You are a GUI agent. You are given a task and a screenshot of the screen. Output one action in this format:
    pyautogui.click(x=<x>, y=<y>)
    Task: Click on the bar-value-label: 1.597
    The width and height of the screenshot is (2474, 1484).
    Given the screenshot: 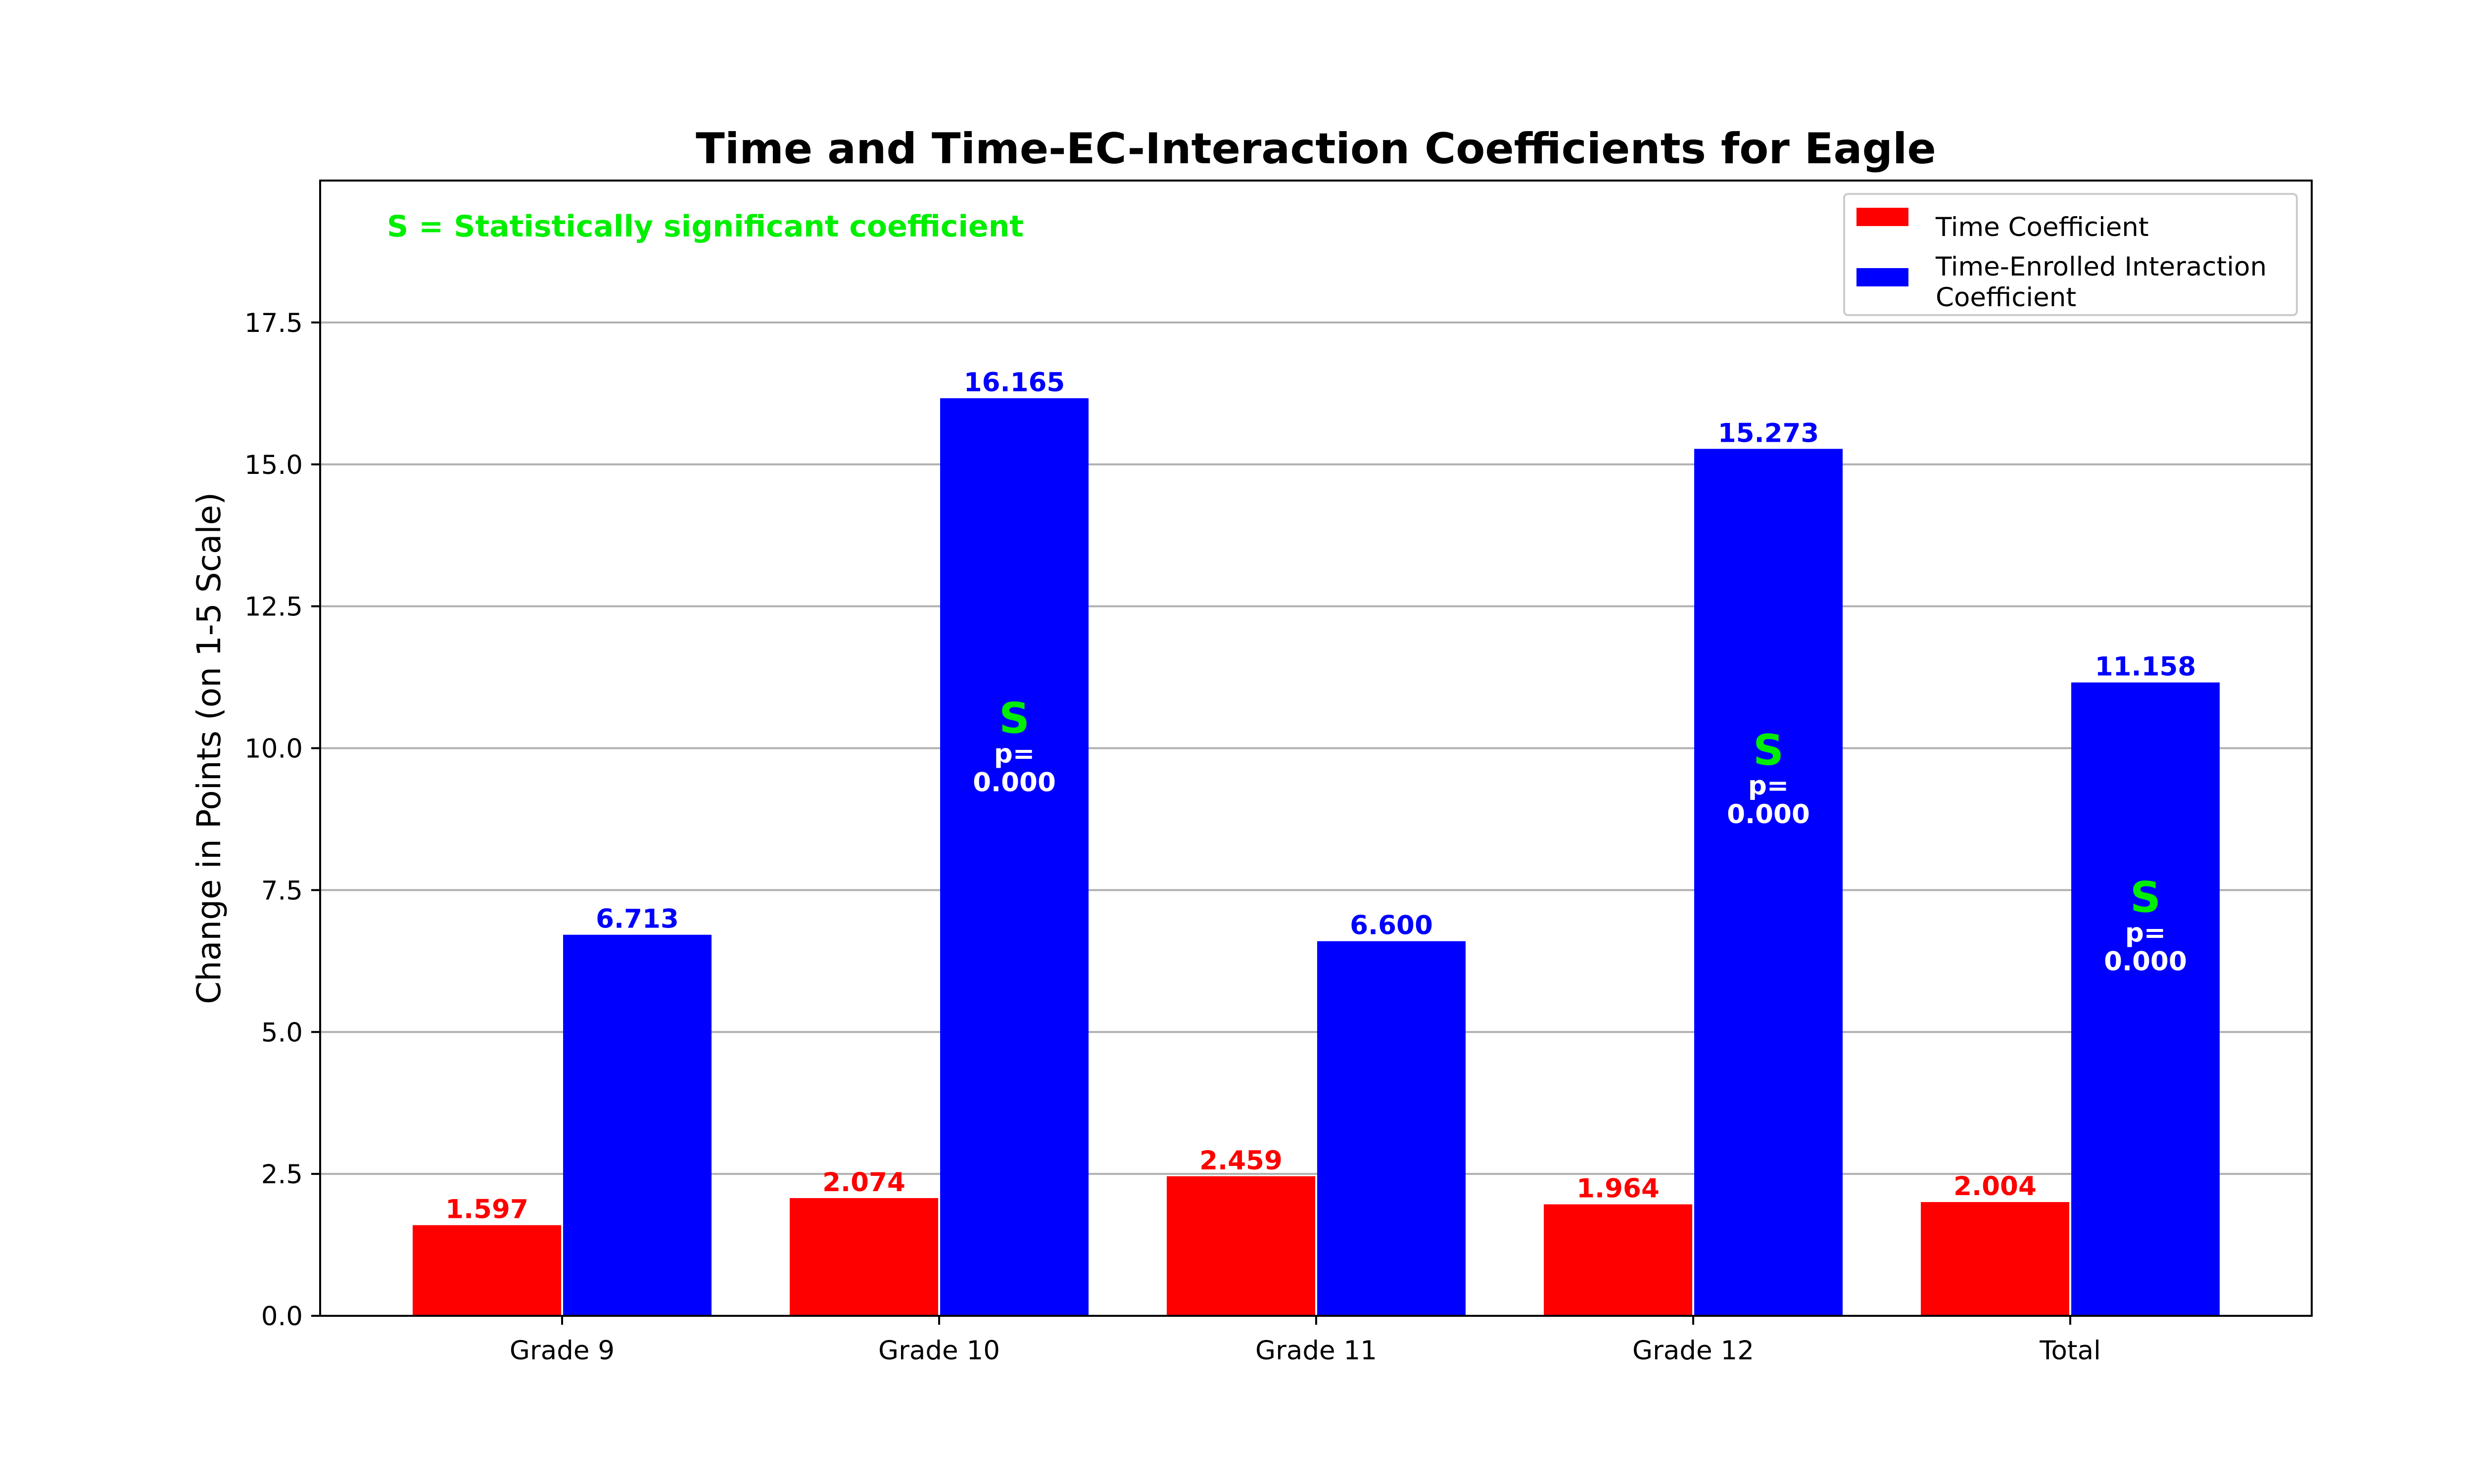 What is the action you would take?
    pyautogui.click(x=487, y=1210)
    